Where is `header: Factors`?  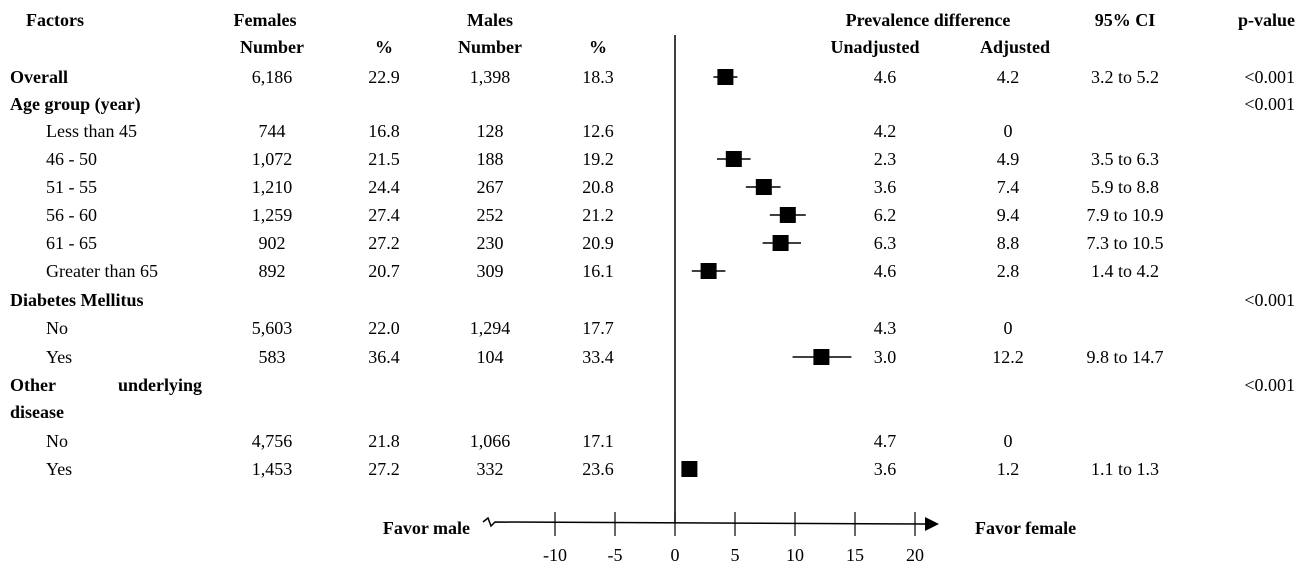
header: Factors is located at coordinates (55, 20).